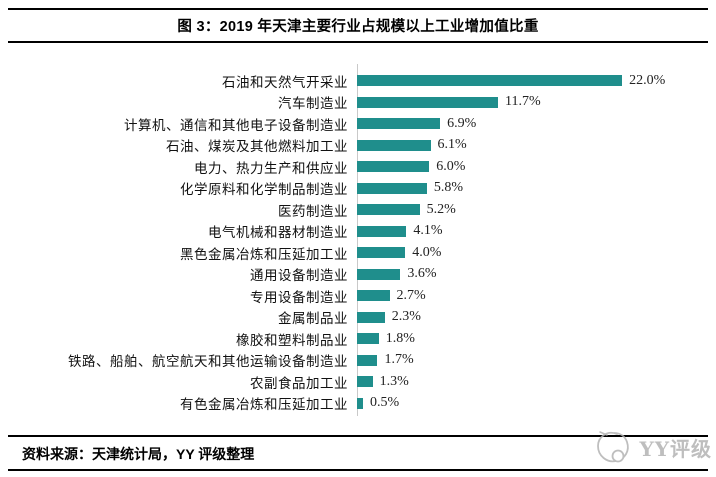 This screenshot has width=716, height=477. I want to click on bar-area: 0.5%, so click(536, 404).